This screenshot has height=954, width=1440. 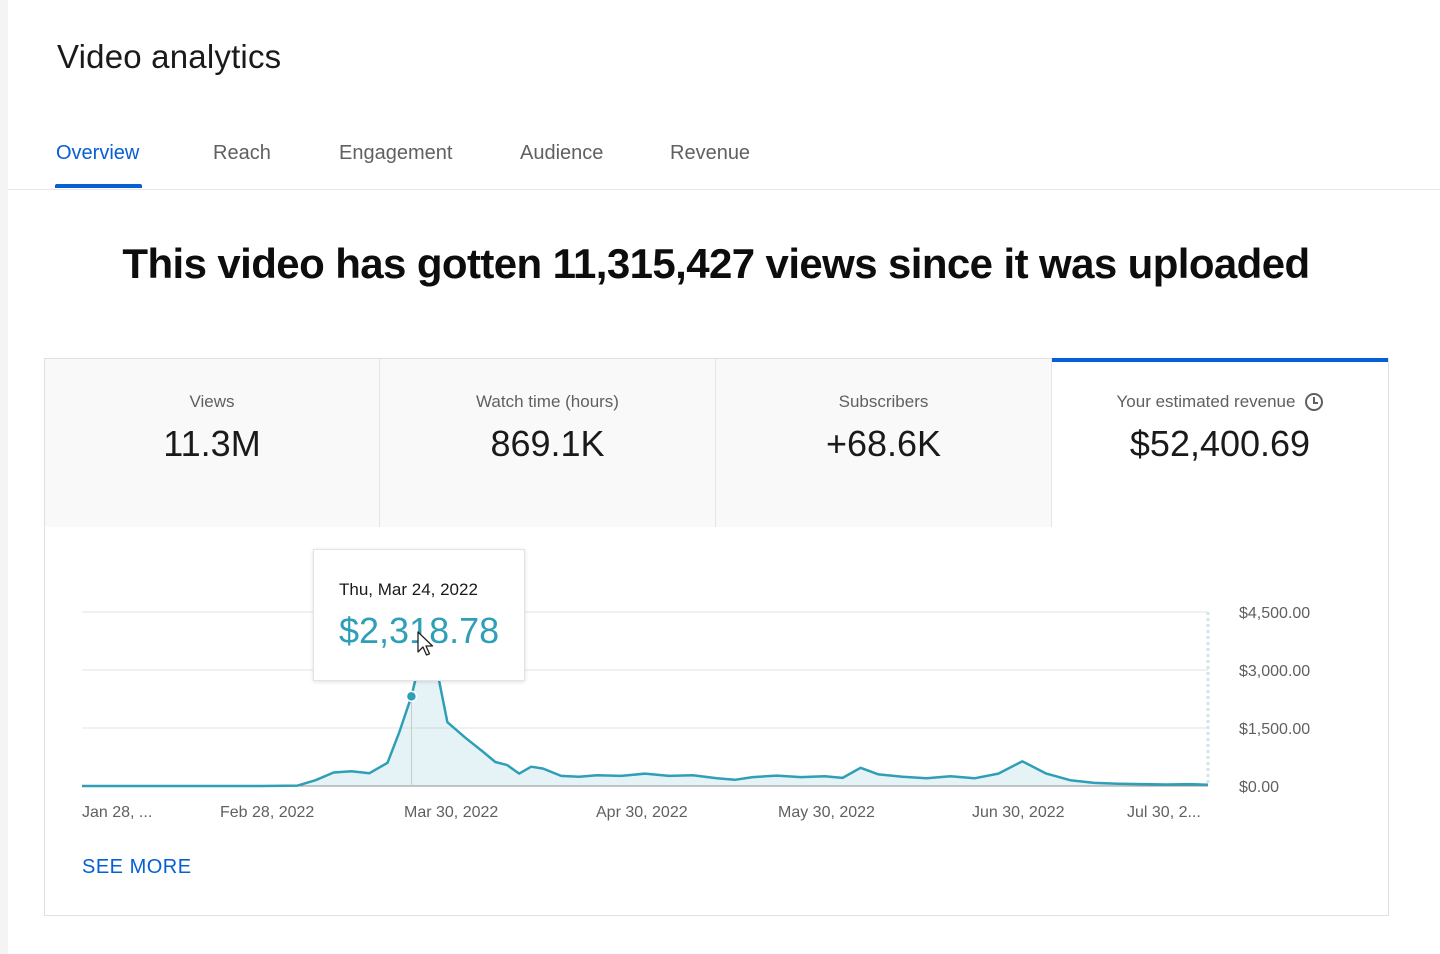 What do you see at coordinates (642, 812) in the screenshot?
I see `x-tick-label: Apr 30, 2022` at bounding box center [642, 812].